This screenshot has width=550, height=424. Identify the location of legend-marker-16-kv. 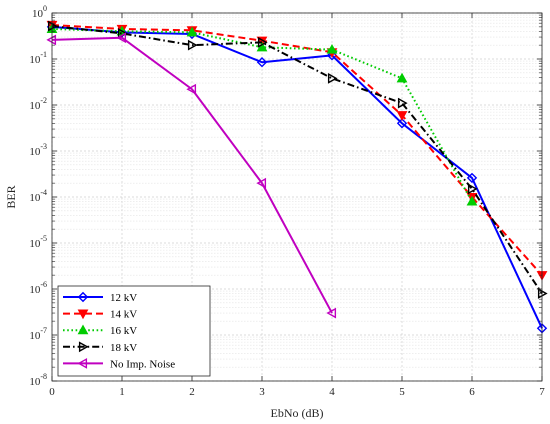
(83, 329).